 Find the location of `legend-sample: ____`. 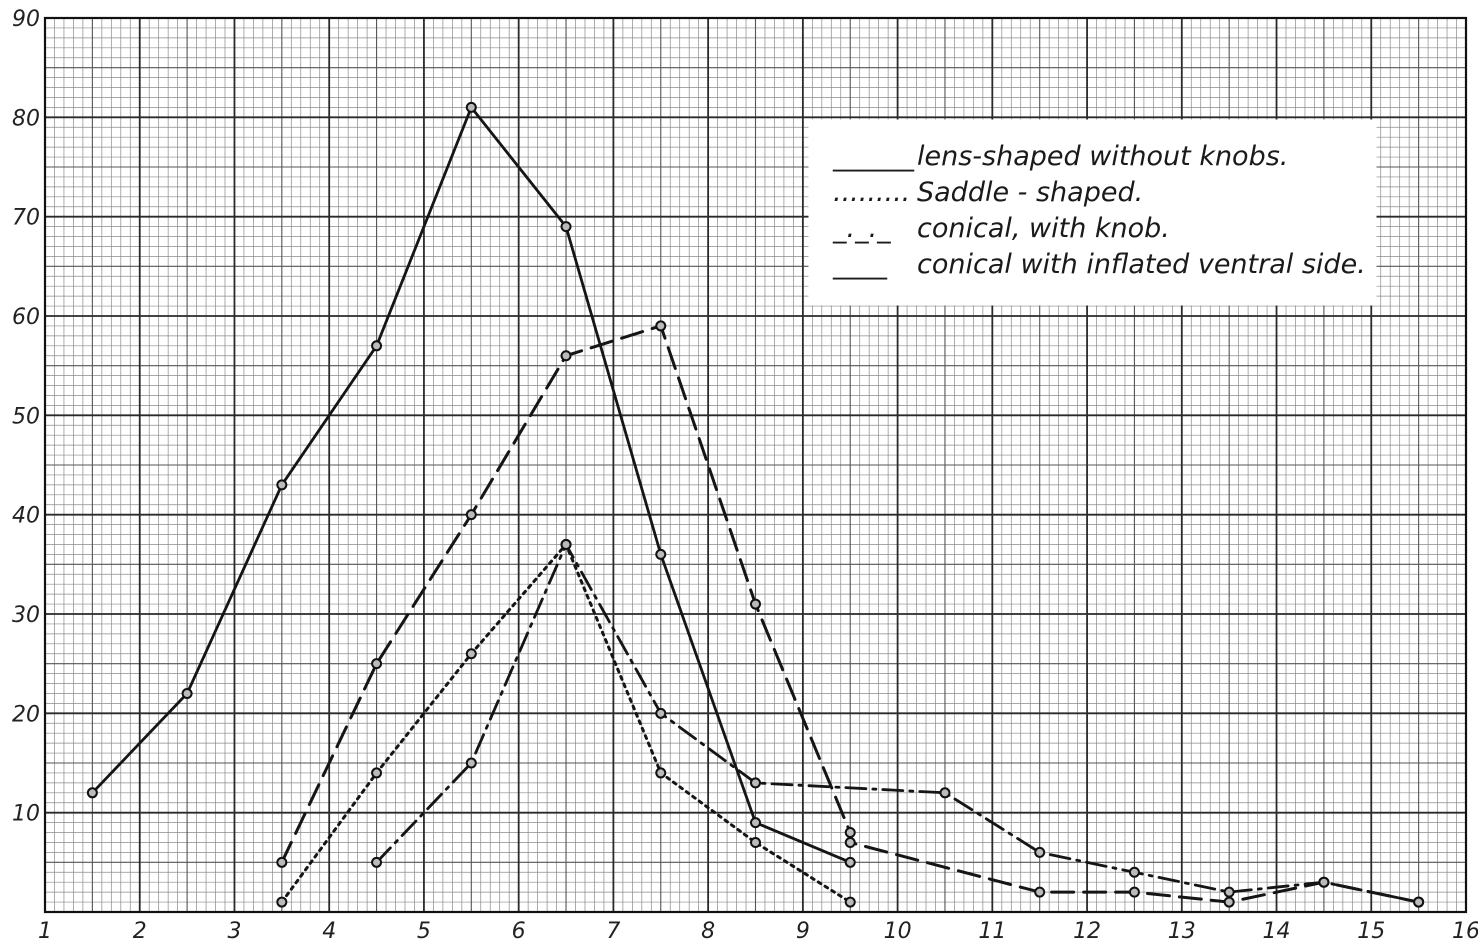

legend-sample: ____ is located at coordinates (860, 264).